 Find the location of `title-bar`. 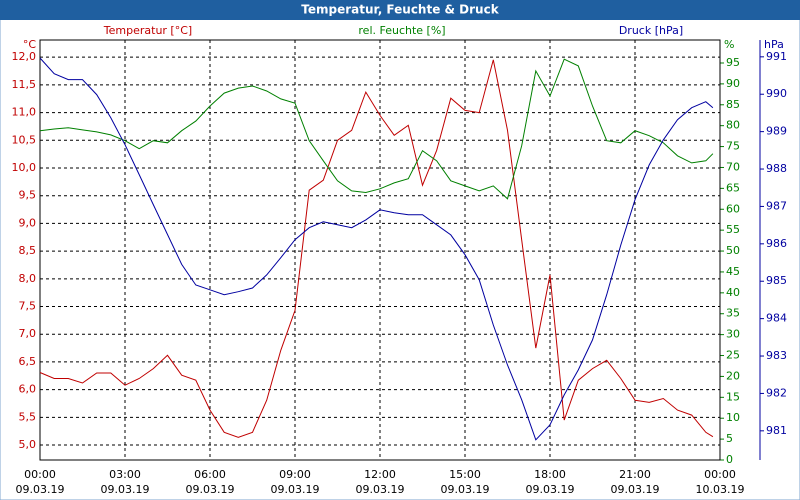

title-bar is located at coordinates (400, 10).